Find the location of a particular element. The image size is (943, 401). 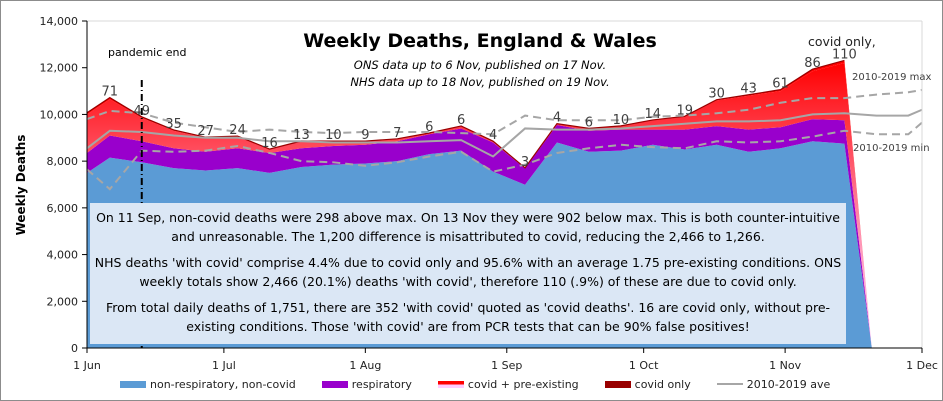

y-tick-label: 8,000 is located at coordinates (63, 161).